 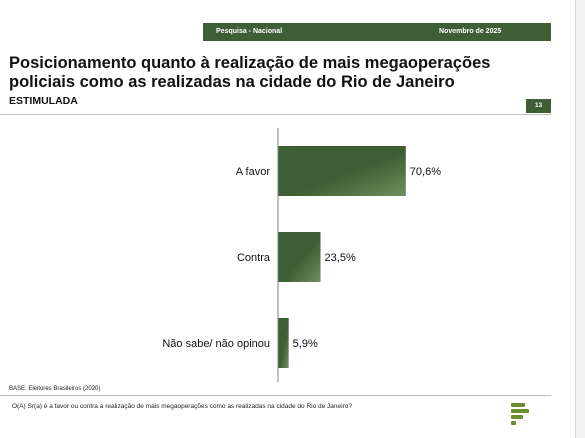 I want to click on survey-date: Novembro de 2025, so click(x=470, y=31).